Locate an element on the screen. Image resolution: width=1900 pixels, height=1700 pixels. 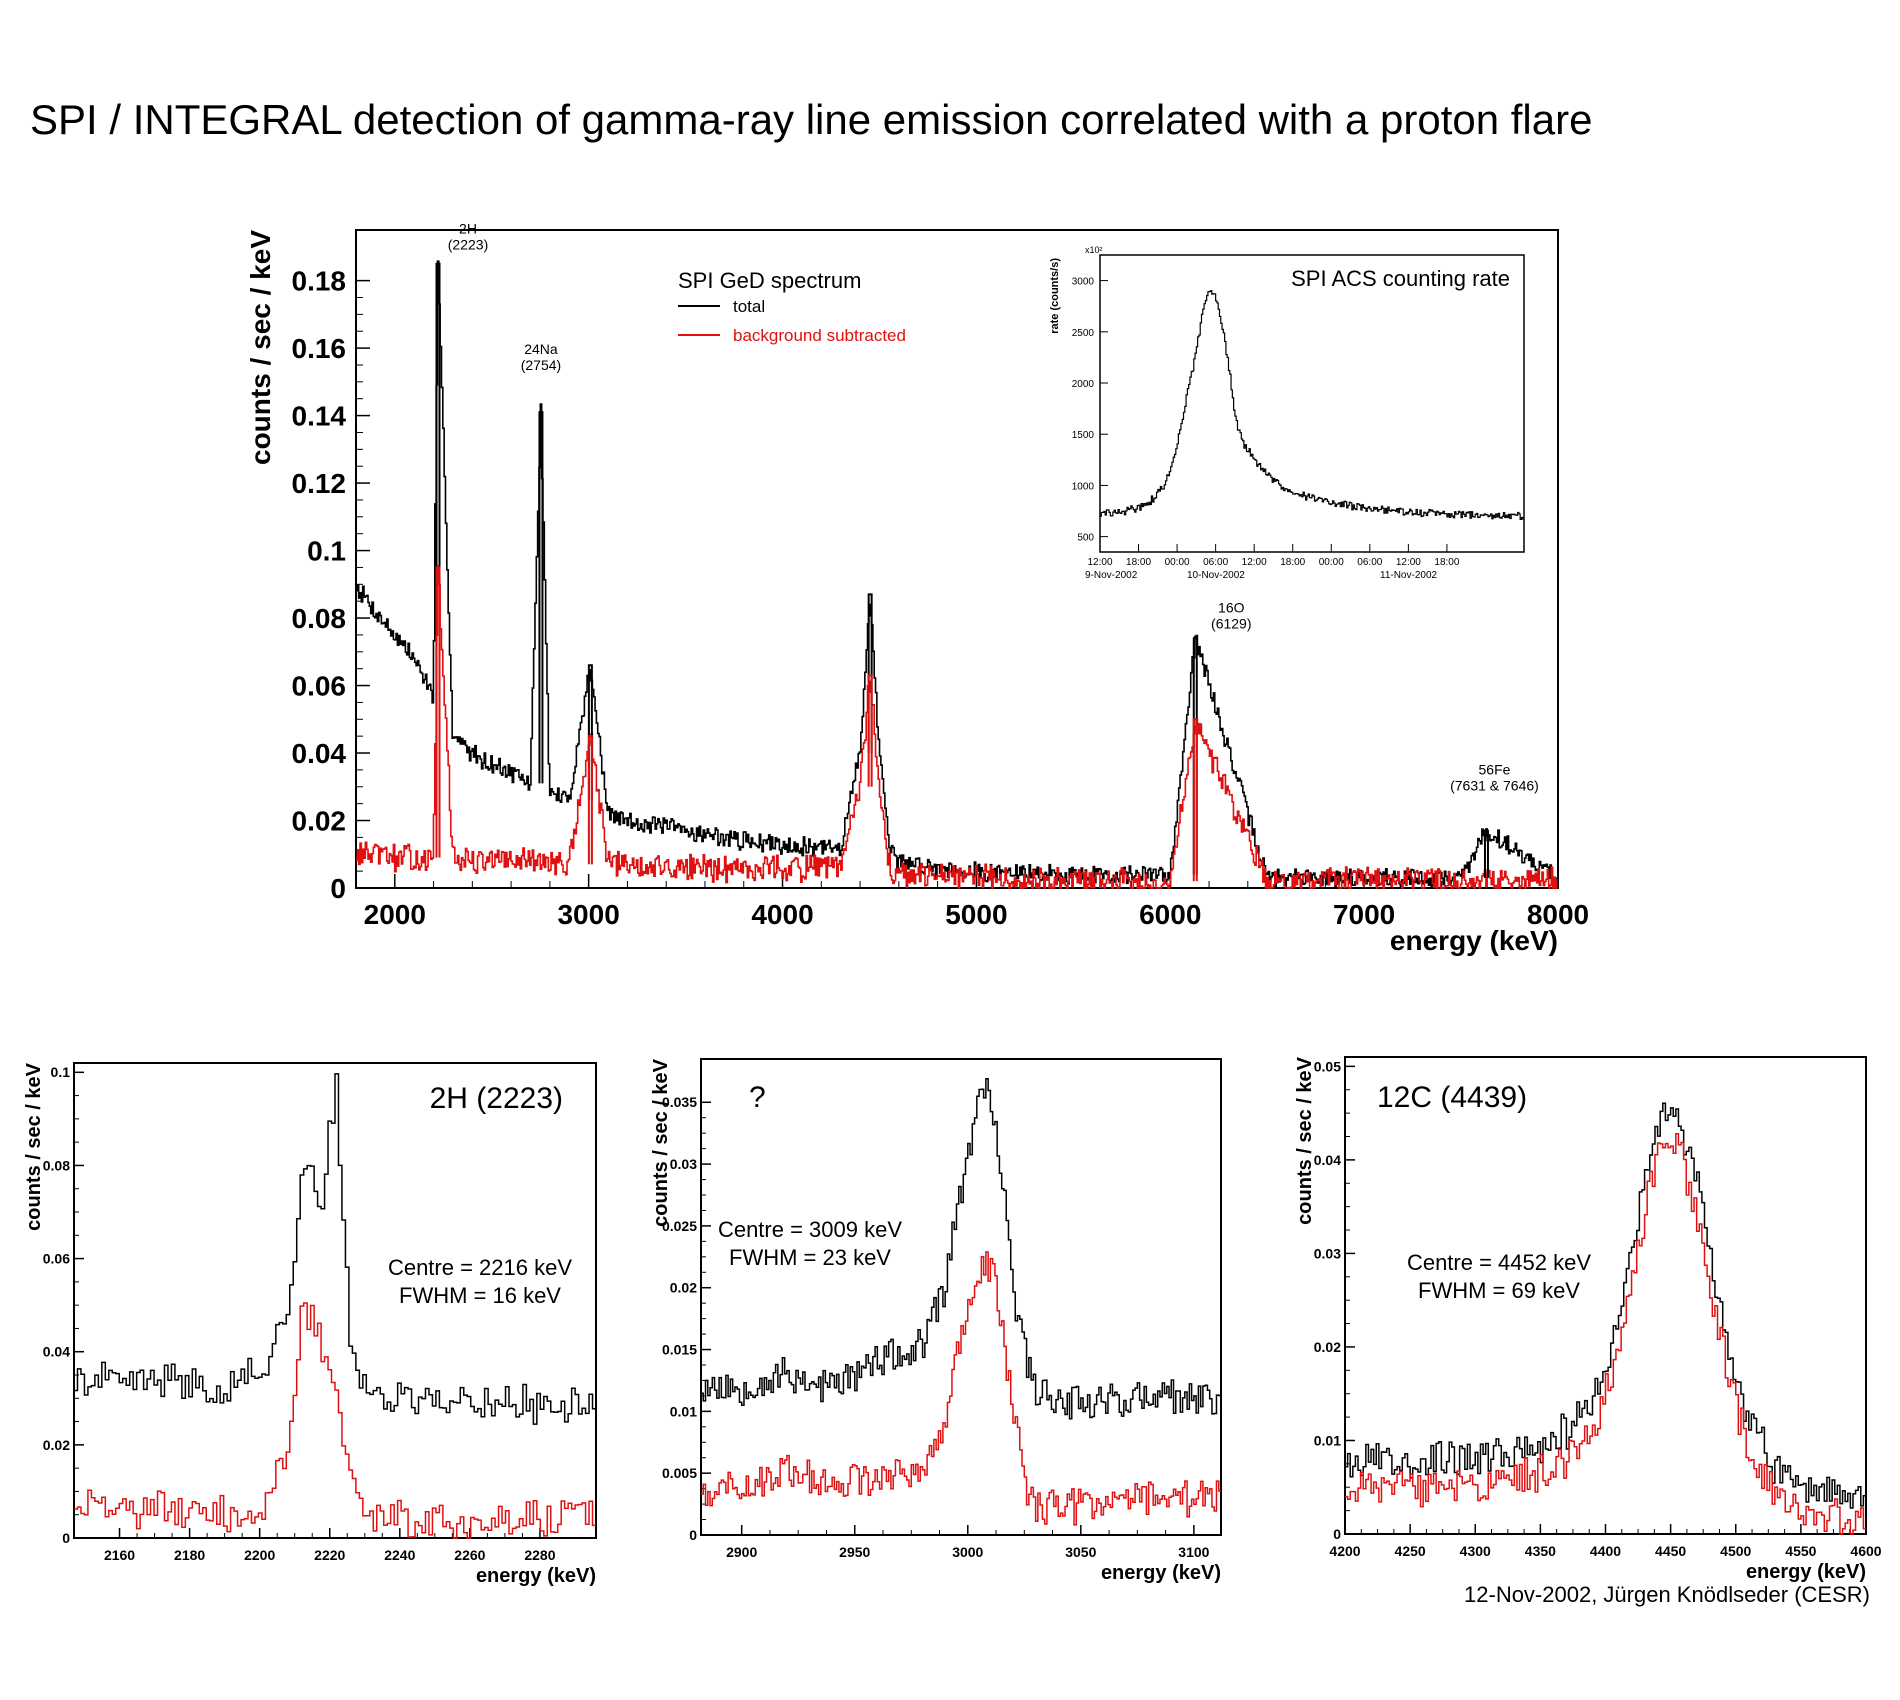
peak-label: 24Na is located at coordinates (541, 349).